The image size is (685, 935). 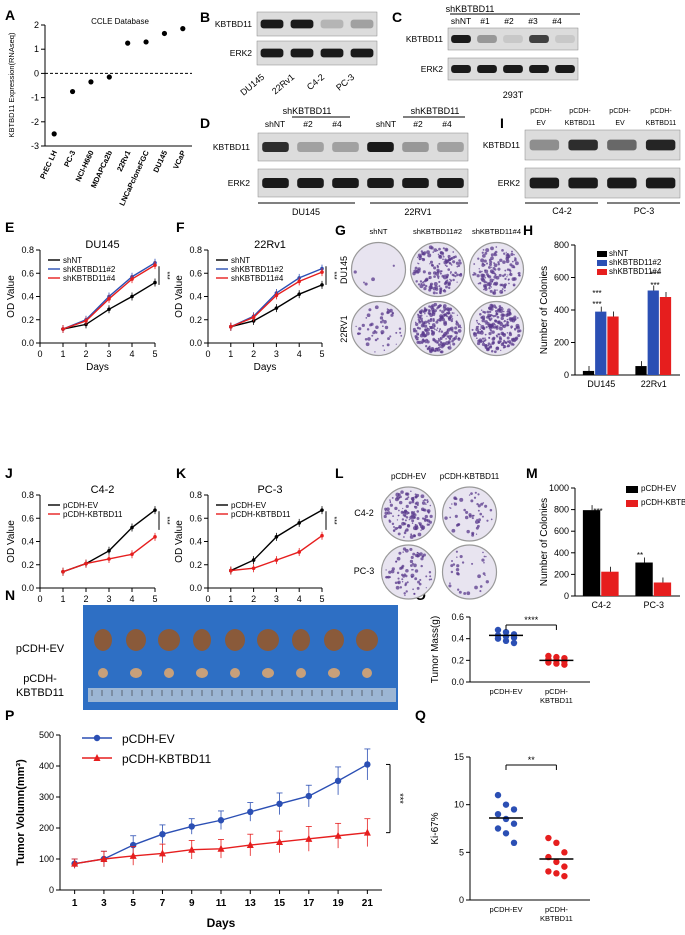 What do you see at coordinates (46, 828) in the screenshot?
I see `chart-p-y-tick-label: 200` at bounding box center [46, 828].